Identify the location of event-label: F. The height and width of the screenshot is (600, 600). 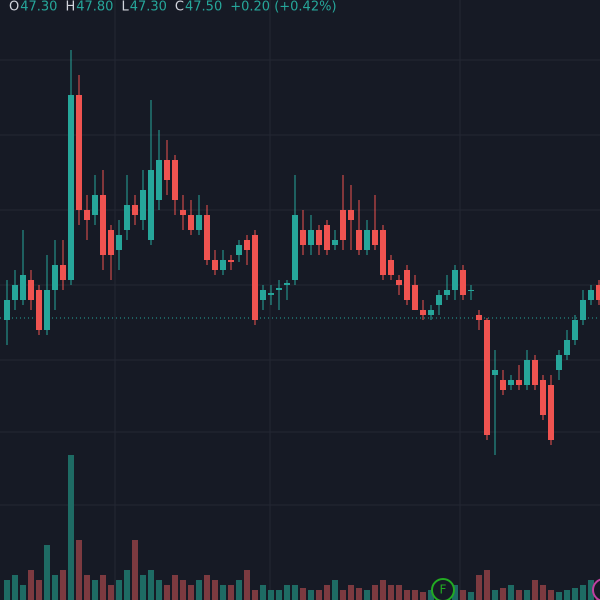
(443, 590).